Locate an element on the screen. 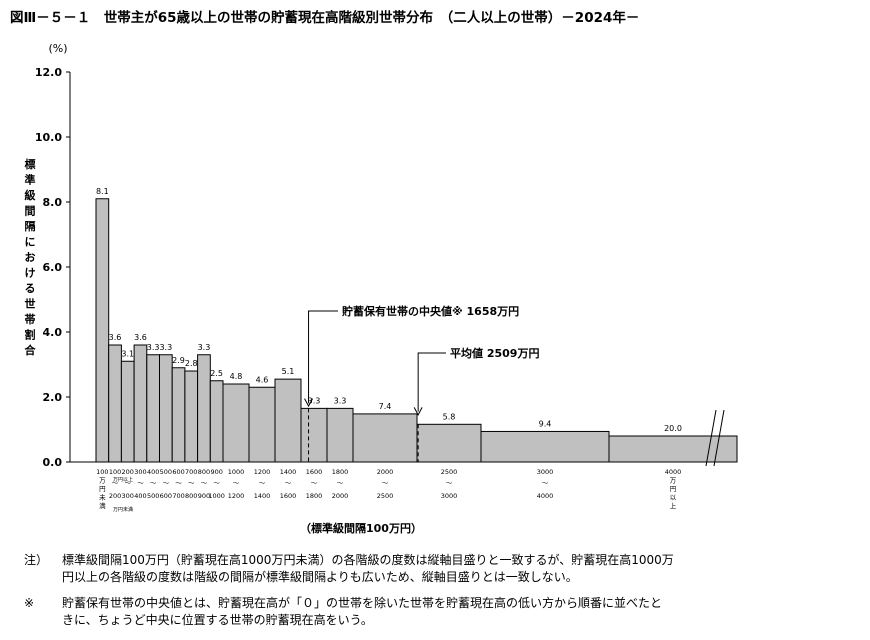  x-category-label: 100 ～ 200 is located at coordinates (115, 484).